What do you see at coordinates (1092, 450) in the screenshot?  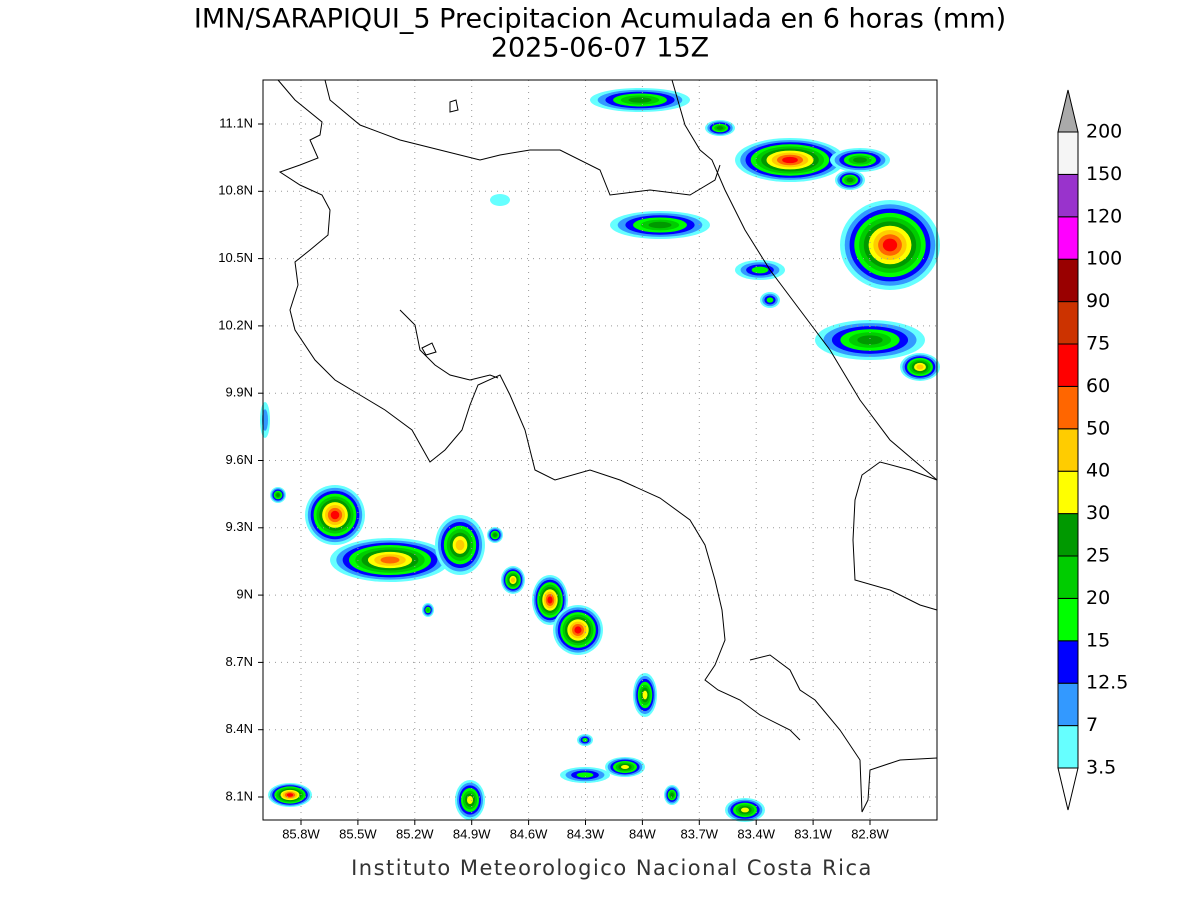 I see `colorbar: 3.5 7 12.5 15 20 25 30 40 50 60 75 90 100 120 150 200` at bounding box center [1092, 450].